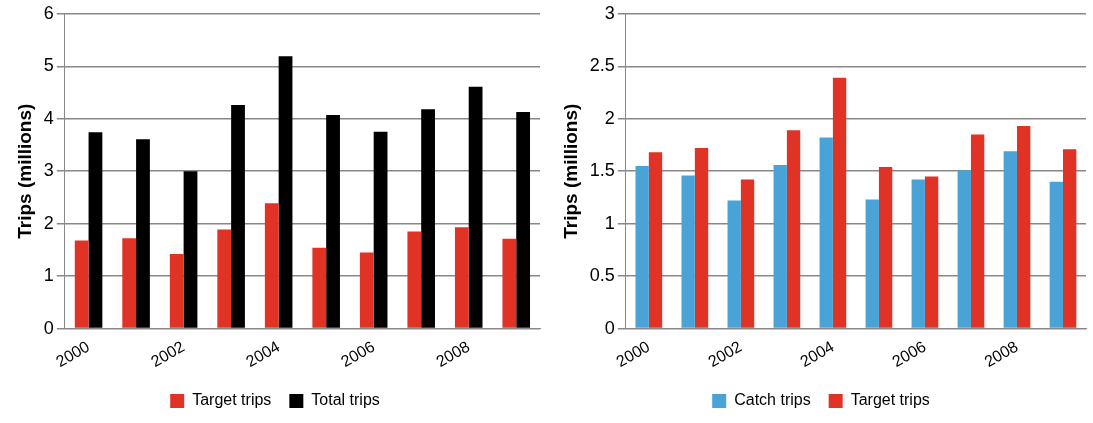 The image size is (1093, 423). What do you see at coordinates (48, 12) in the screenshot?
I see `y-tick-label: 6` at bounding box center [48, 12].